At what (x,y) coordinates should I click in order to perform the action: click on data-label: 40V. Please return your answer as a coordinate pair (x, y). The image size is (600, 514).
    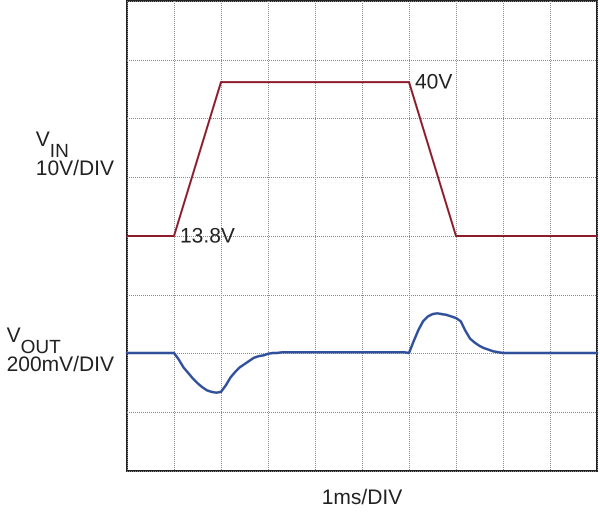
    Looking at the image, I should click on (433, 82).